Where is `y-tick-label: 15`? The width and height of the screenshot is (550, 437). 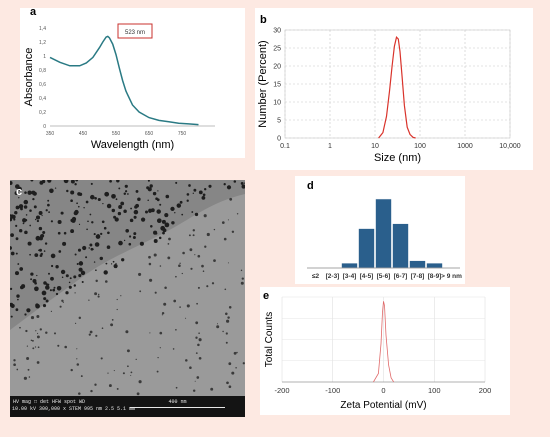
y-tick-label: 15 is located at coordinates (277, 85).